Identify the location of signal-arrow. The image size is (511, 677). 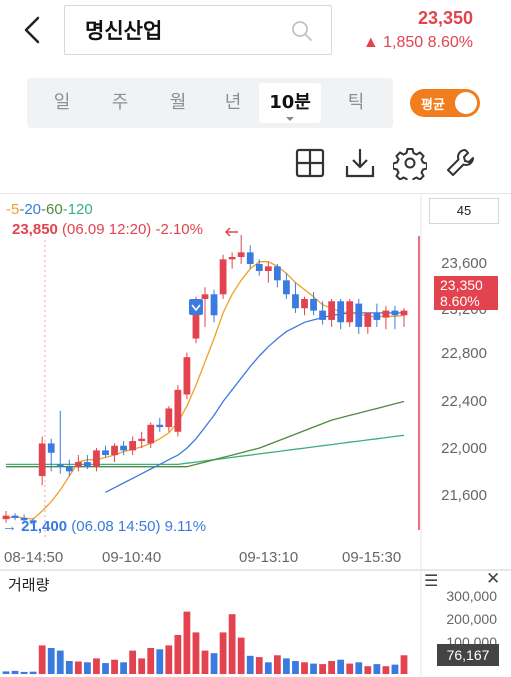
(196, 308).